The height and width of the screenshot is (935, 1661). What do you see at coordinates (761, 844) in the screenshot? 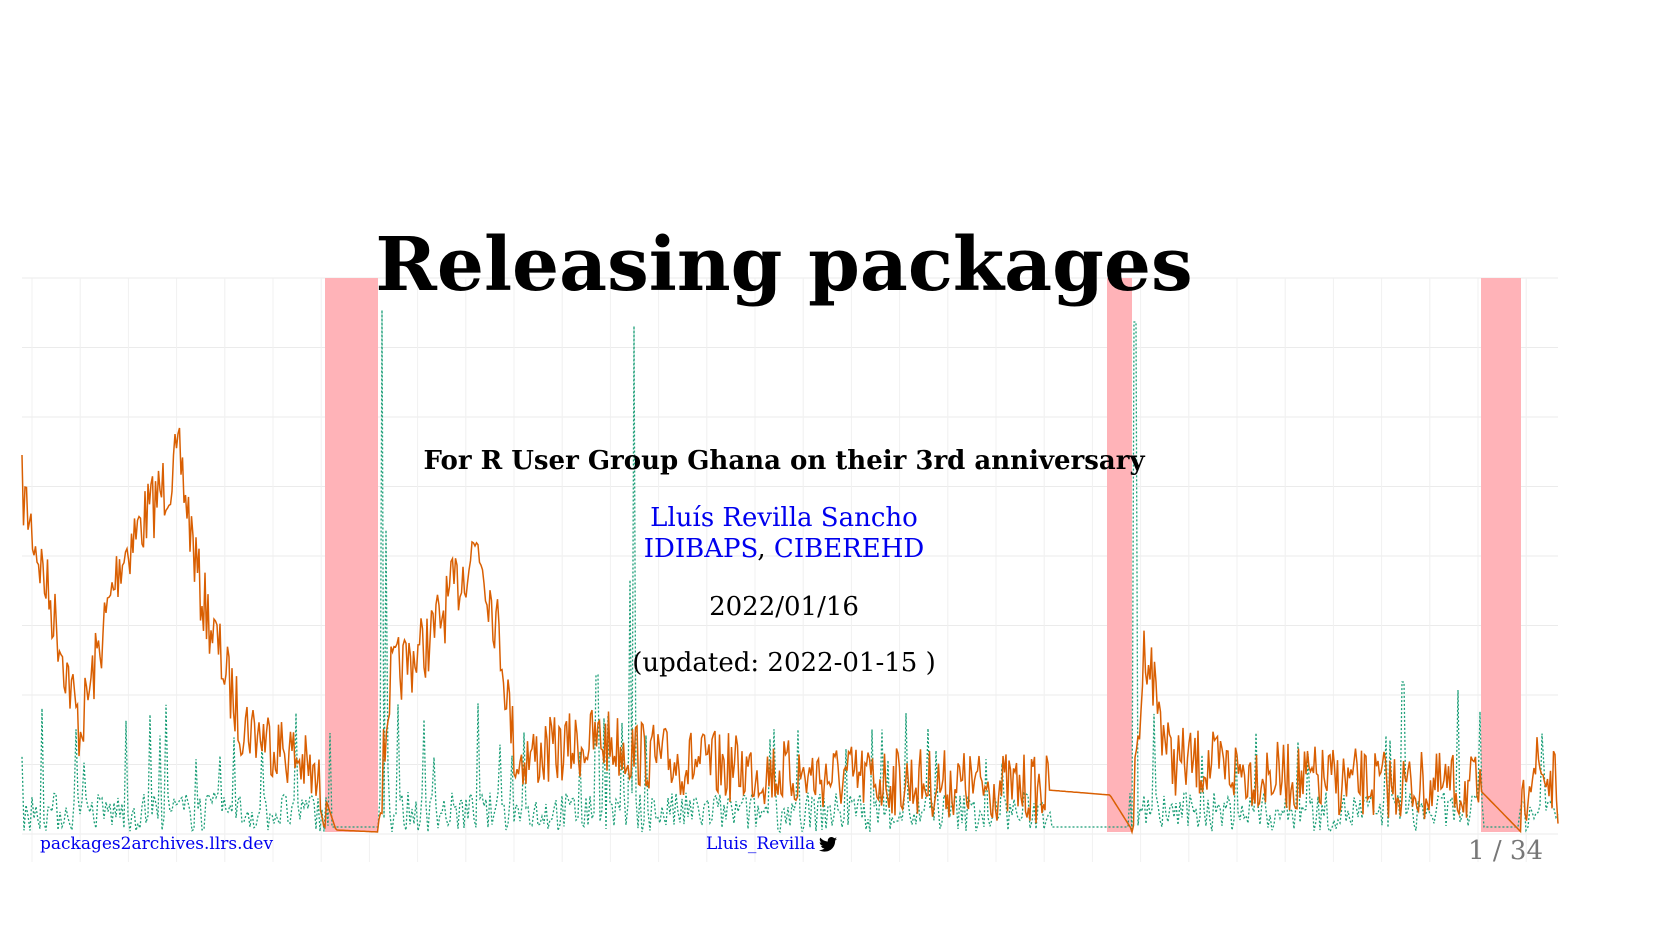
I see `twitter-handle: Lluis_Revilla` at bounding box center [761, 844].